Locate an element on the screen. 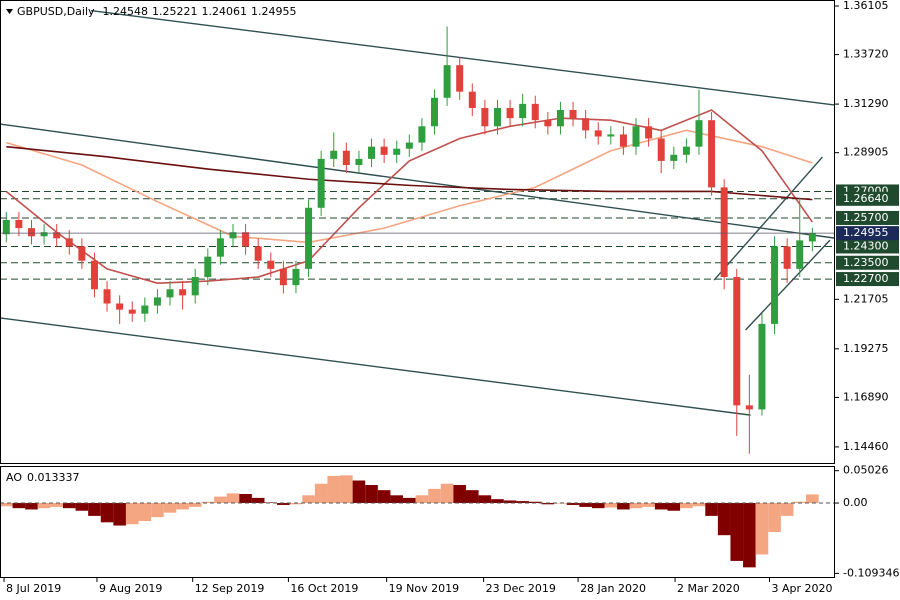  y-tick-label: 0.00 is located at coordinates (855, 502).